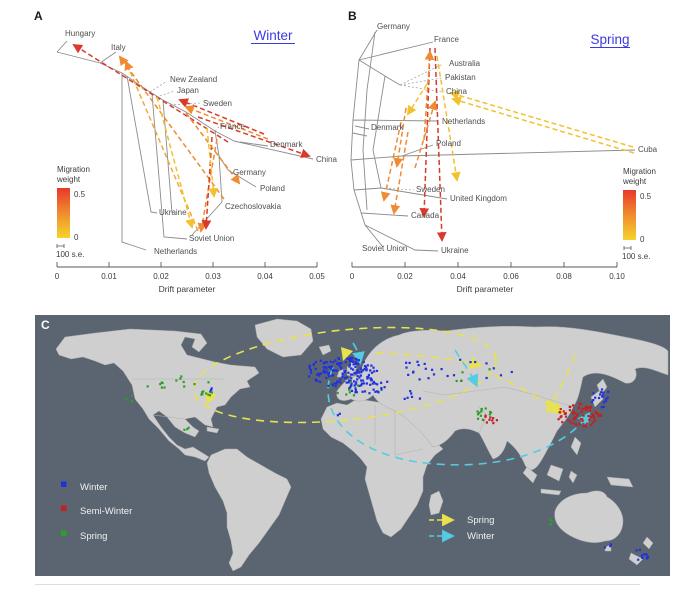 The image size is (690, 589). What do you see at coordinates (609, 39) in the screenshot?
I see `panel-b-title: Spring` at bounding box center [609, 39].